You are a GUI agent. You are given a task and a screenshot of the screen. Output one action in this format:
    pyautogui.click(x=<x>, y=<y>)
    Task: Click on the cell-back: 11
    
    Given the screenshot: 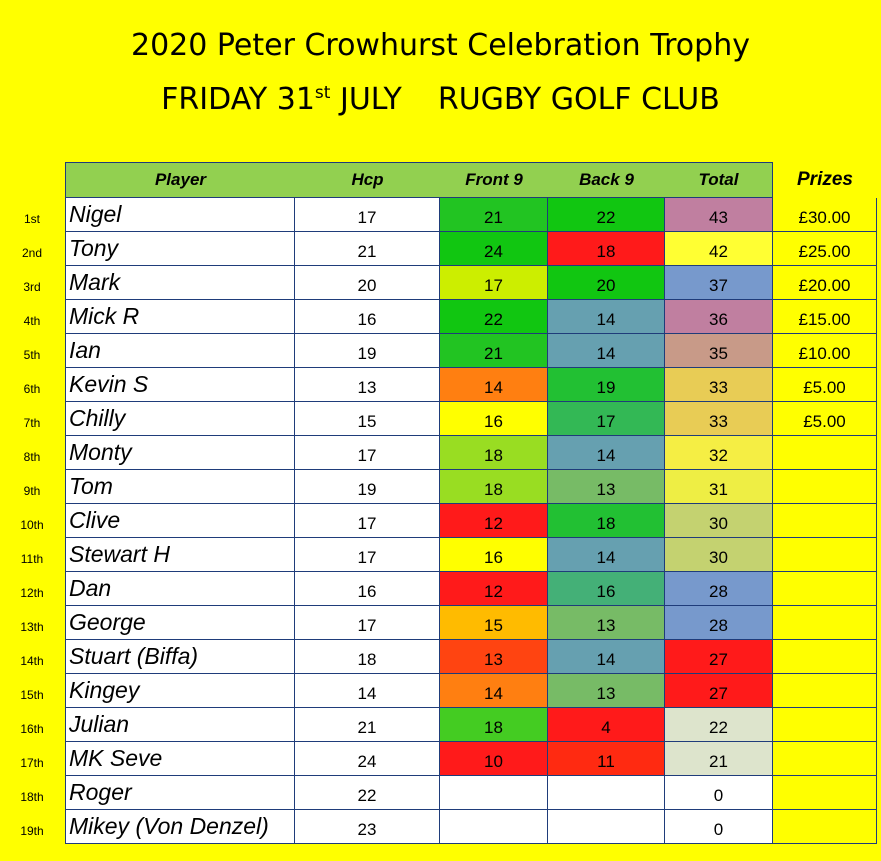 What is the action you would take?
    pyautogui.click(x=606, y=759)
    